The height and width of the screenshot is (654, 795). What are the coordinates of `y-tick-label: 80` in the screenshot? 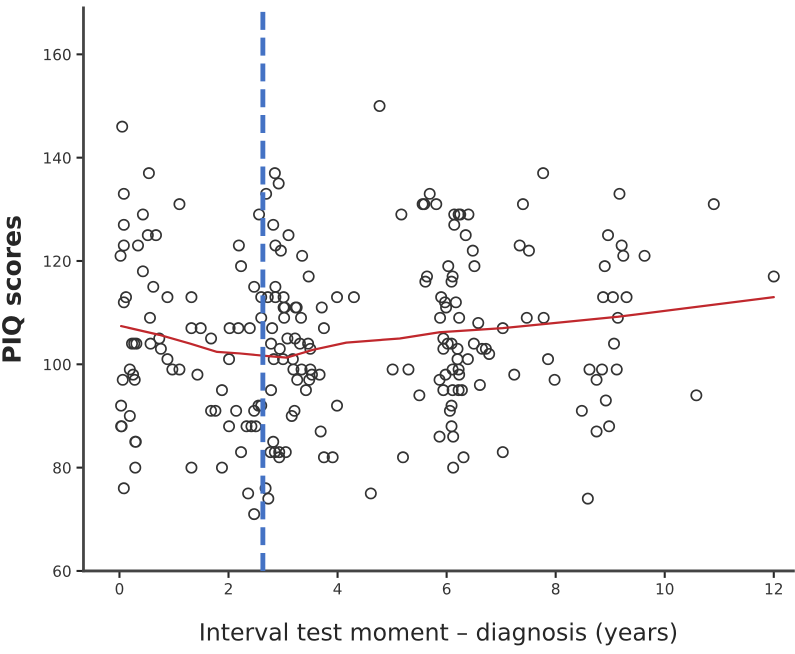 It's located at (62, 468).